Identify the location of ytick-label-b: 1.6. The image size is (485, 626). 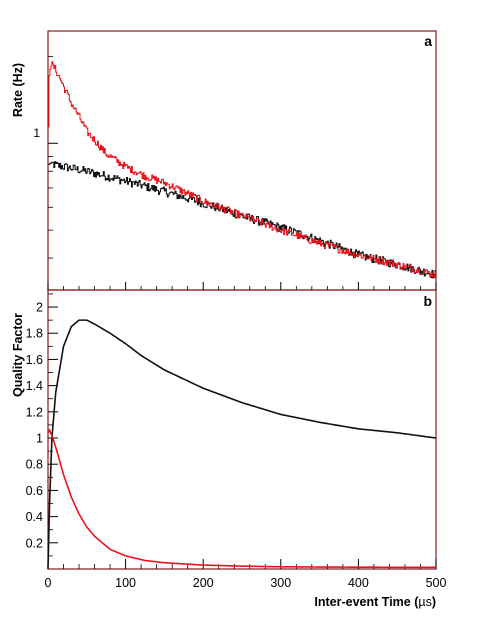
(34, 360).